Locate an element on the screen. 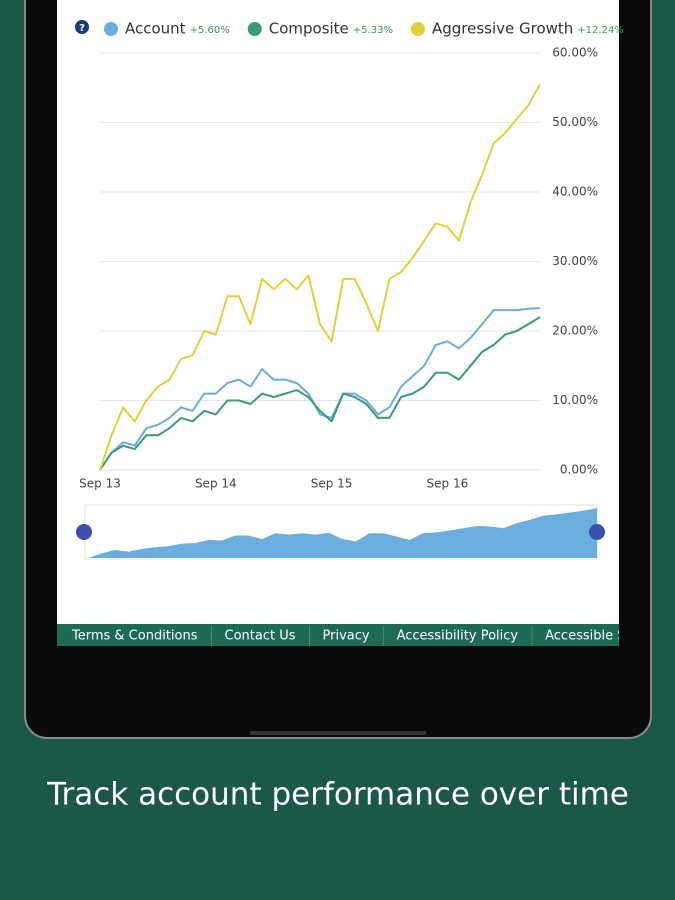 This screenshot has width=675, height=900. y-tick-label: 60.00% is located at coordinates (575, 53).